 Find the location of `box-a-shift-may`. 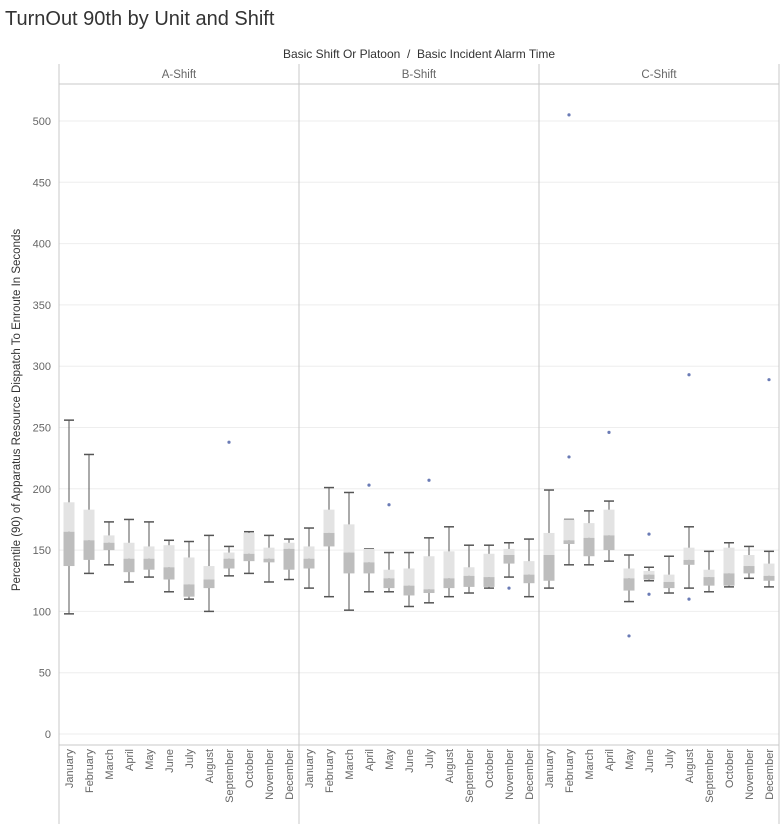

box-a-shift-may is located at coordinates (149, 549).